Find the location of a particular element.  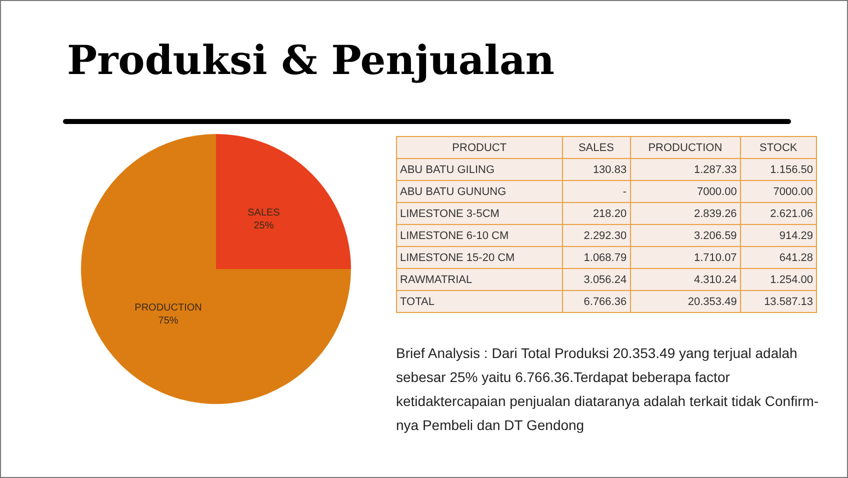

text: TOTAL is located at coordinates (479, 301).